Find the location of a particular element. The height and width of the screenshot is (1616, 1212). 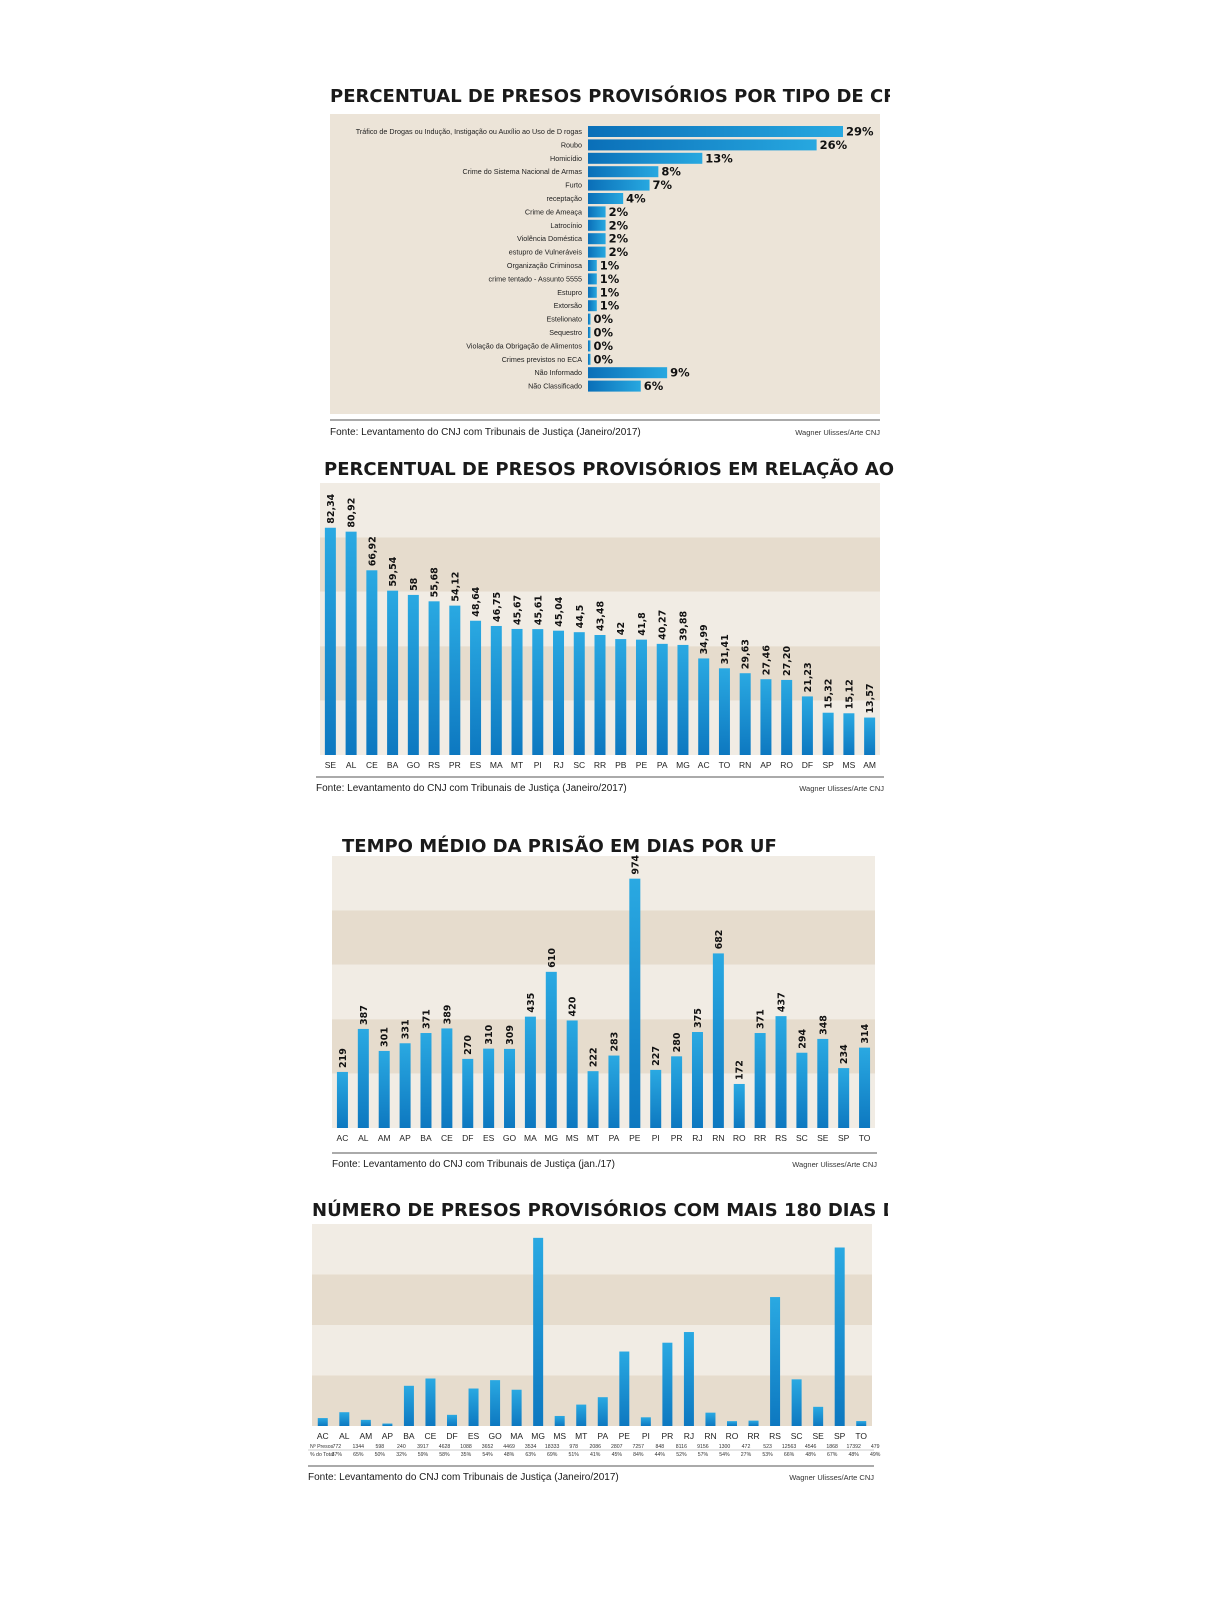

value-label: 314 is located at coordinates (865, 1033).